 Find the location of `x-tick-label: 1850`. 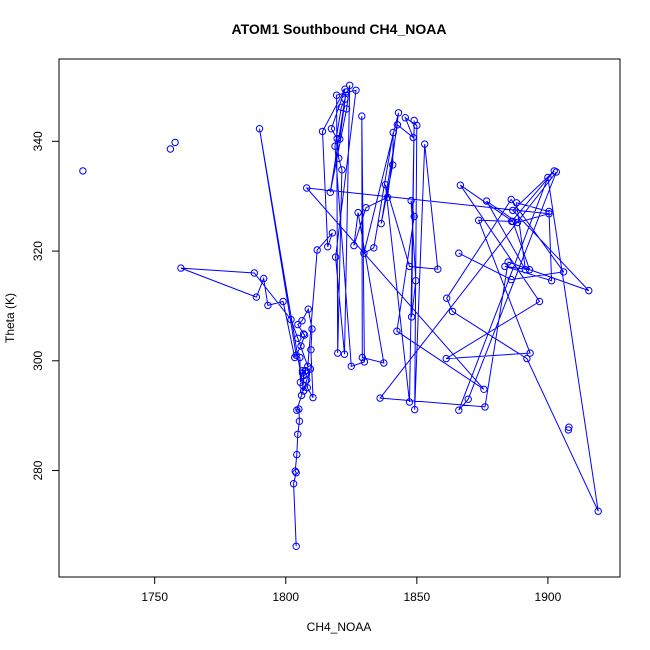

x-tick-label: 1850 is located at coordinates (416, 597).